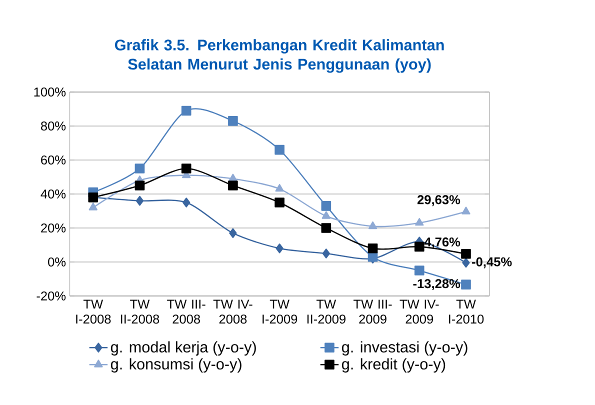 The image size is (595, 405). I want to click on y-tick-label: -20%, so click(51, 295).